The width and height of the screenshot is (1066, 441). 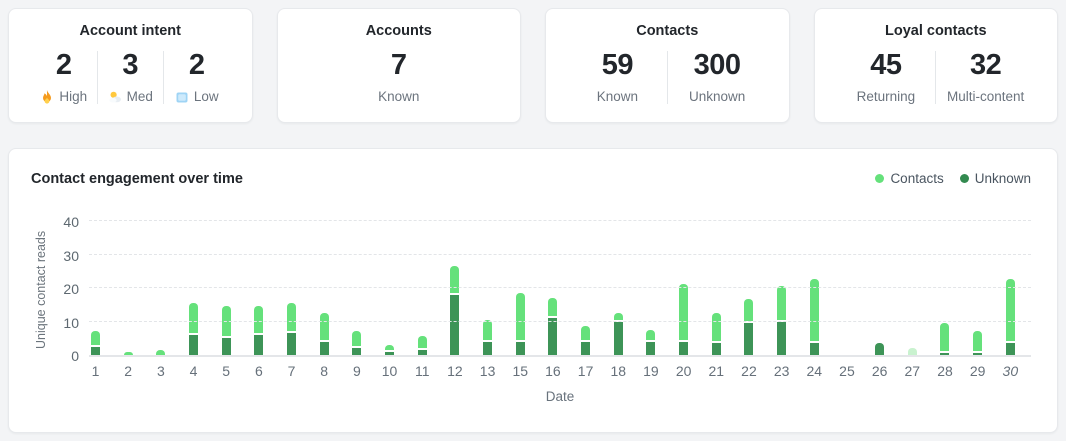 What do you see at coordinates (909, 178) in the screenshot?
I see `legend-item-contacts: Contacts` at bounding box center [909, 178].